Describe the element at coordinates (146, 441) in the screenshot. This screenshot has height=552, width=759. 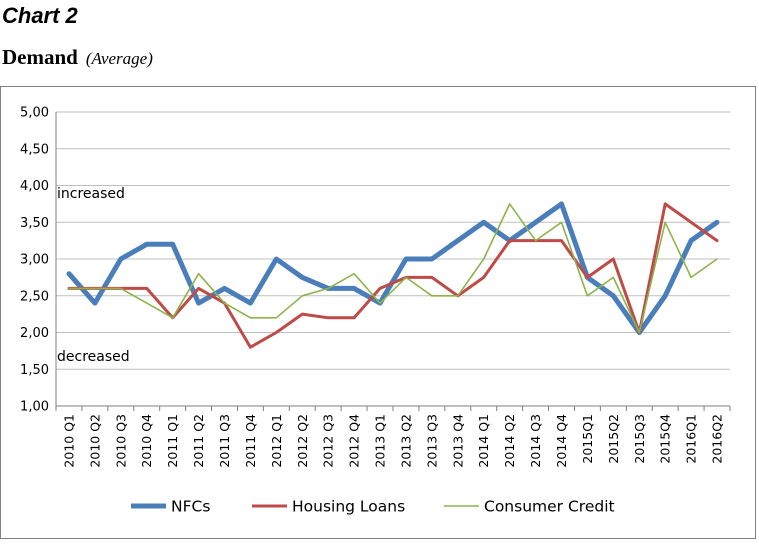
I see `x-tick-label: 2010 Q4` at that location.